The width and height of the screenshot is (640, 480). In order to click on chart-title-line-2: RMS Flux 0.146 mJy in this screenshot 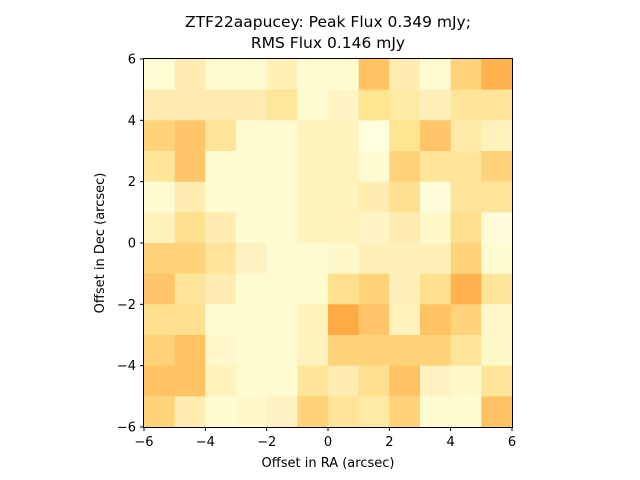, I will do `click(328, 43)`.